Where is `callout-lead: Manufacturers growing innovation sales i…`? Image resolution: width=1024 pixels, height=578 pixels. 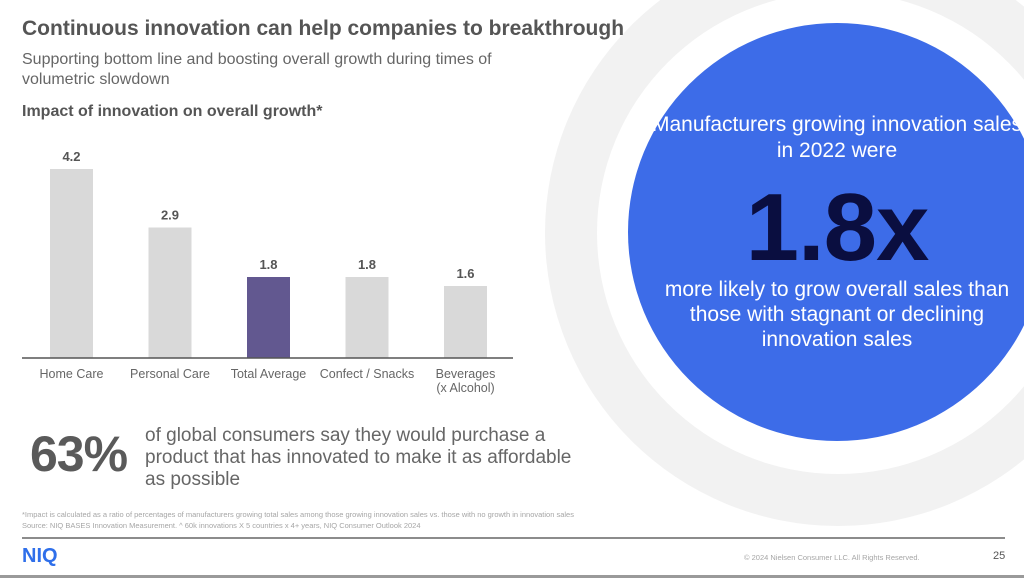 callout-lead: Manufacturers growing innovation sales i… is located at coordinates (837, 137).